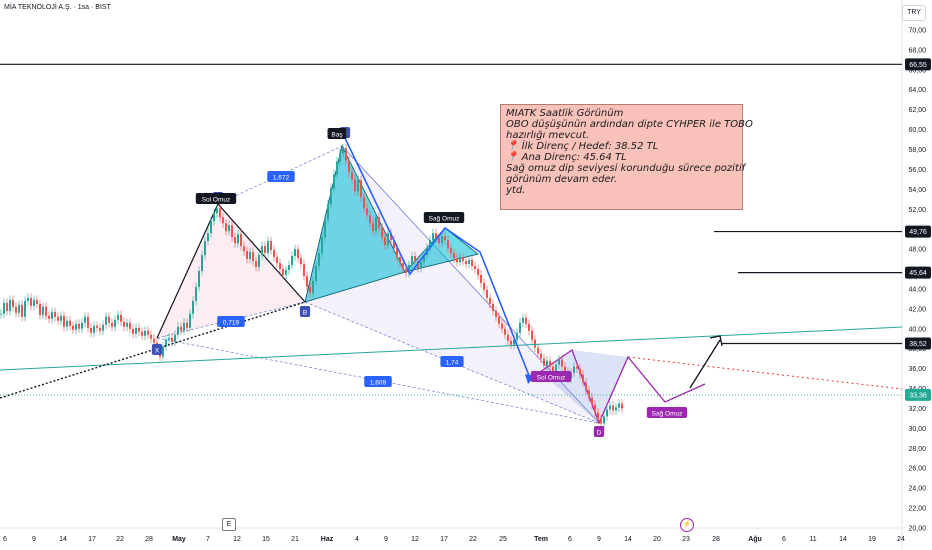  Describe the element at coordinates (687, 525) in the screenshot. I see `dividend-marker: ⚡` at that location.